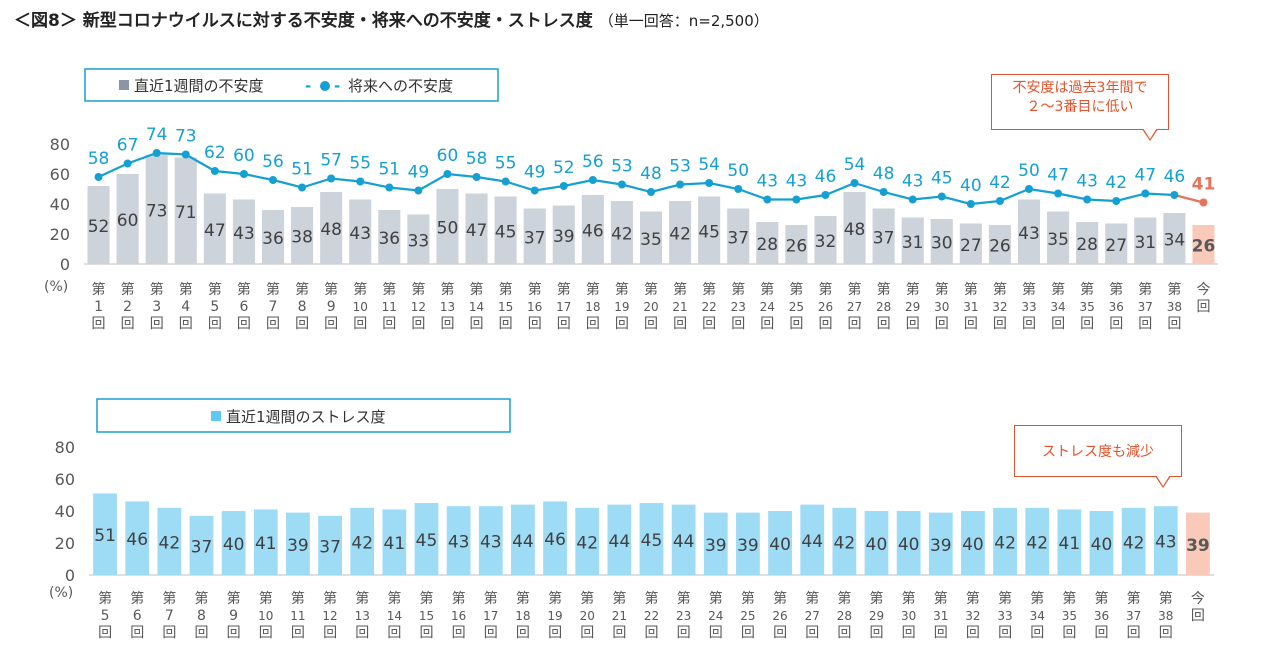 Image resolution: width=1269 pixels, height=650 pixels. I want to click on anxiety-bar-label-26: 48, so click(855, 230).